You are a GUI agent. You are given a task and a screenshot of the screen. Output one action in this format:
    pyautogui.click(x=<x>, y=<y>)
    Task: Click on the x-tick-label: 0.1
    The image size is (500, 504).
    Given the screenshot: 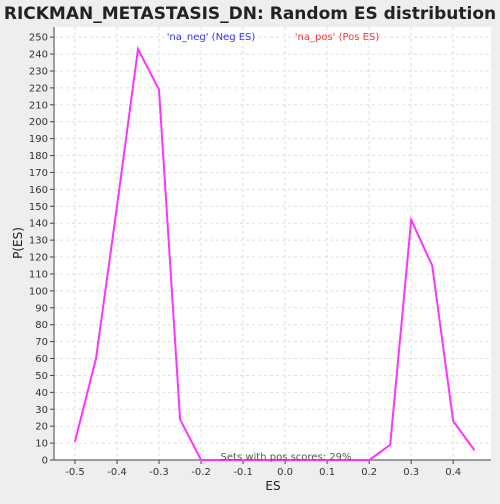 What is the action you would take?
    pyautogui.click(x=327, y=472)
    